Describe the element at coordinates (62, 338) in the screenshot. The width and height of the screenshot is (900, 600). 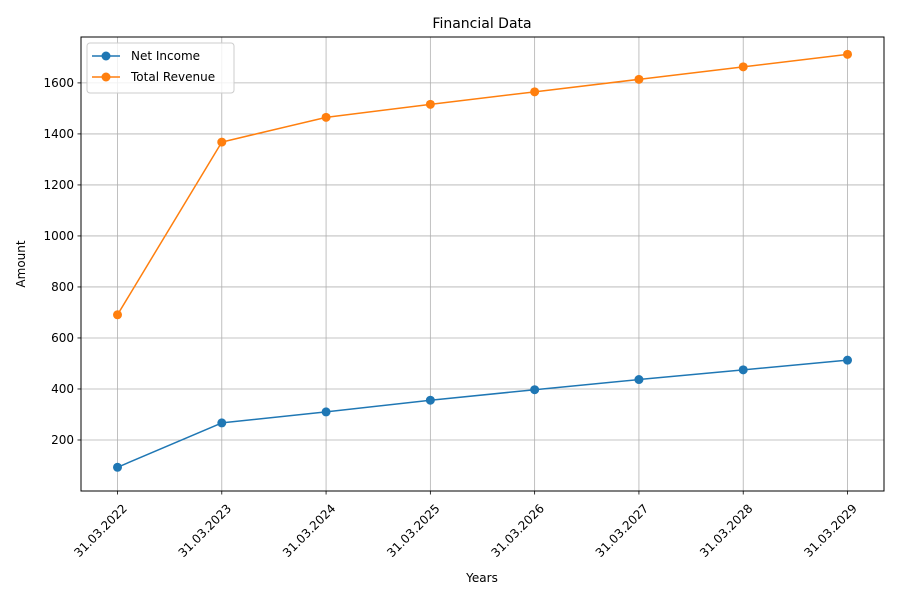
I see `y-tick-label: 600` at that location.